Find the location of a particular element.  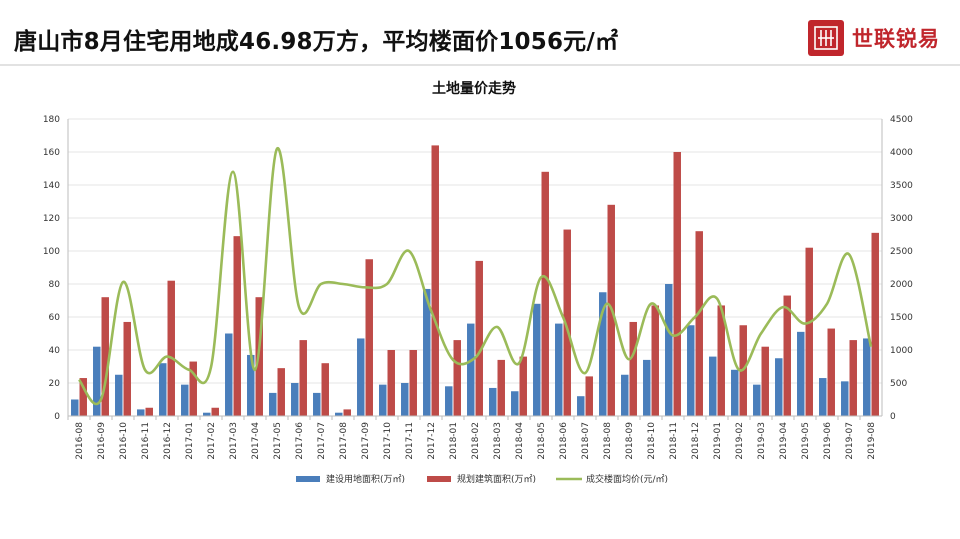

x-tick-label: 2018-04 is located at coordinates (520, 441).